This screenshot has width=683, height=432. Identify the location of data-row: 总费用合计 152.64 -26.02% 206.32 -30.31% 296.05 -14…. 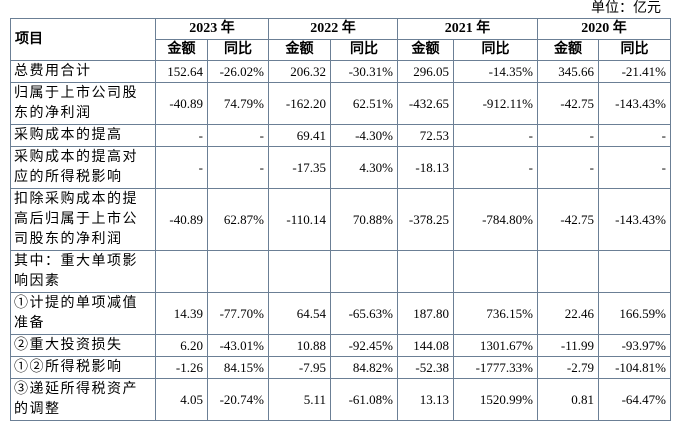
(340, 71).